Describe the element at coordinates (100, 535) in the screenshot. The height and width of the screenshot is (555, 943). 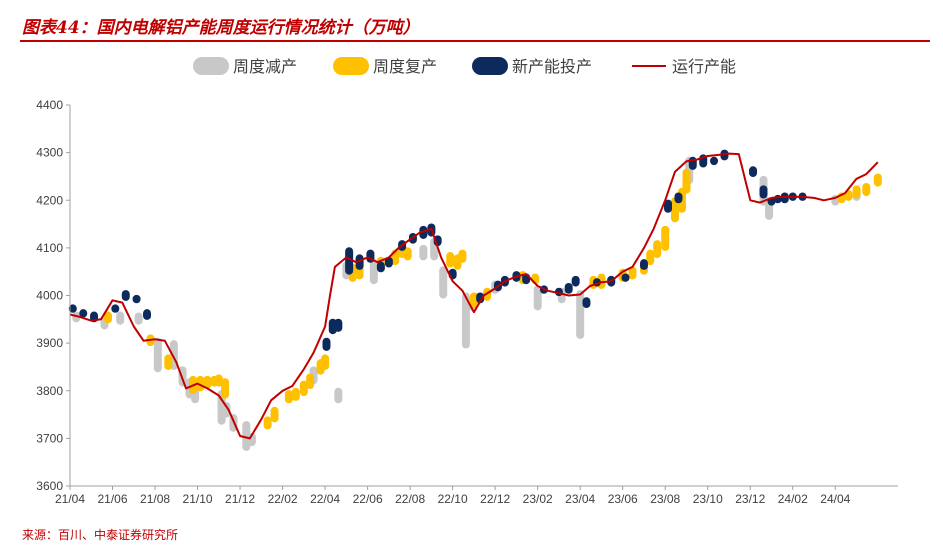
I see `source-note: 来源：百川、中泰证券研究所` at that location.